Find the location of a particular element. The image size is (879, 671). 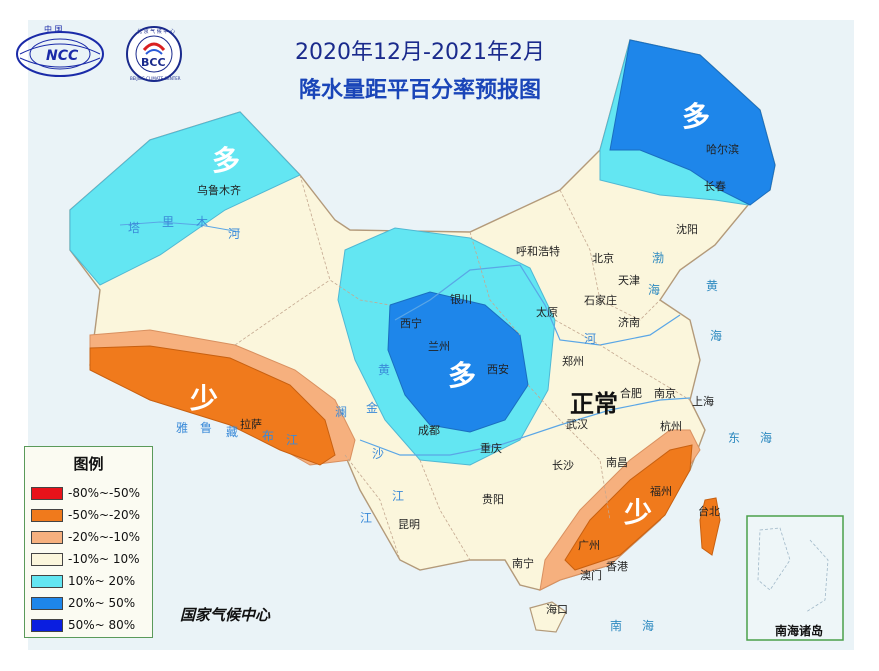

city-kunming: 昆明 is located at coordinates (409, 524).